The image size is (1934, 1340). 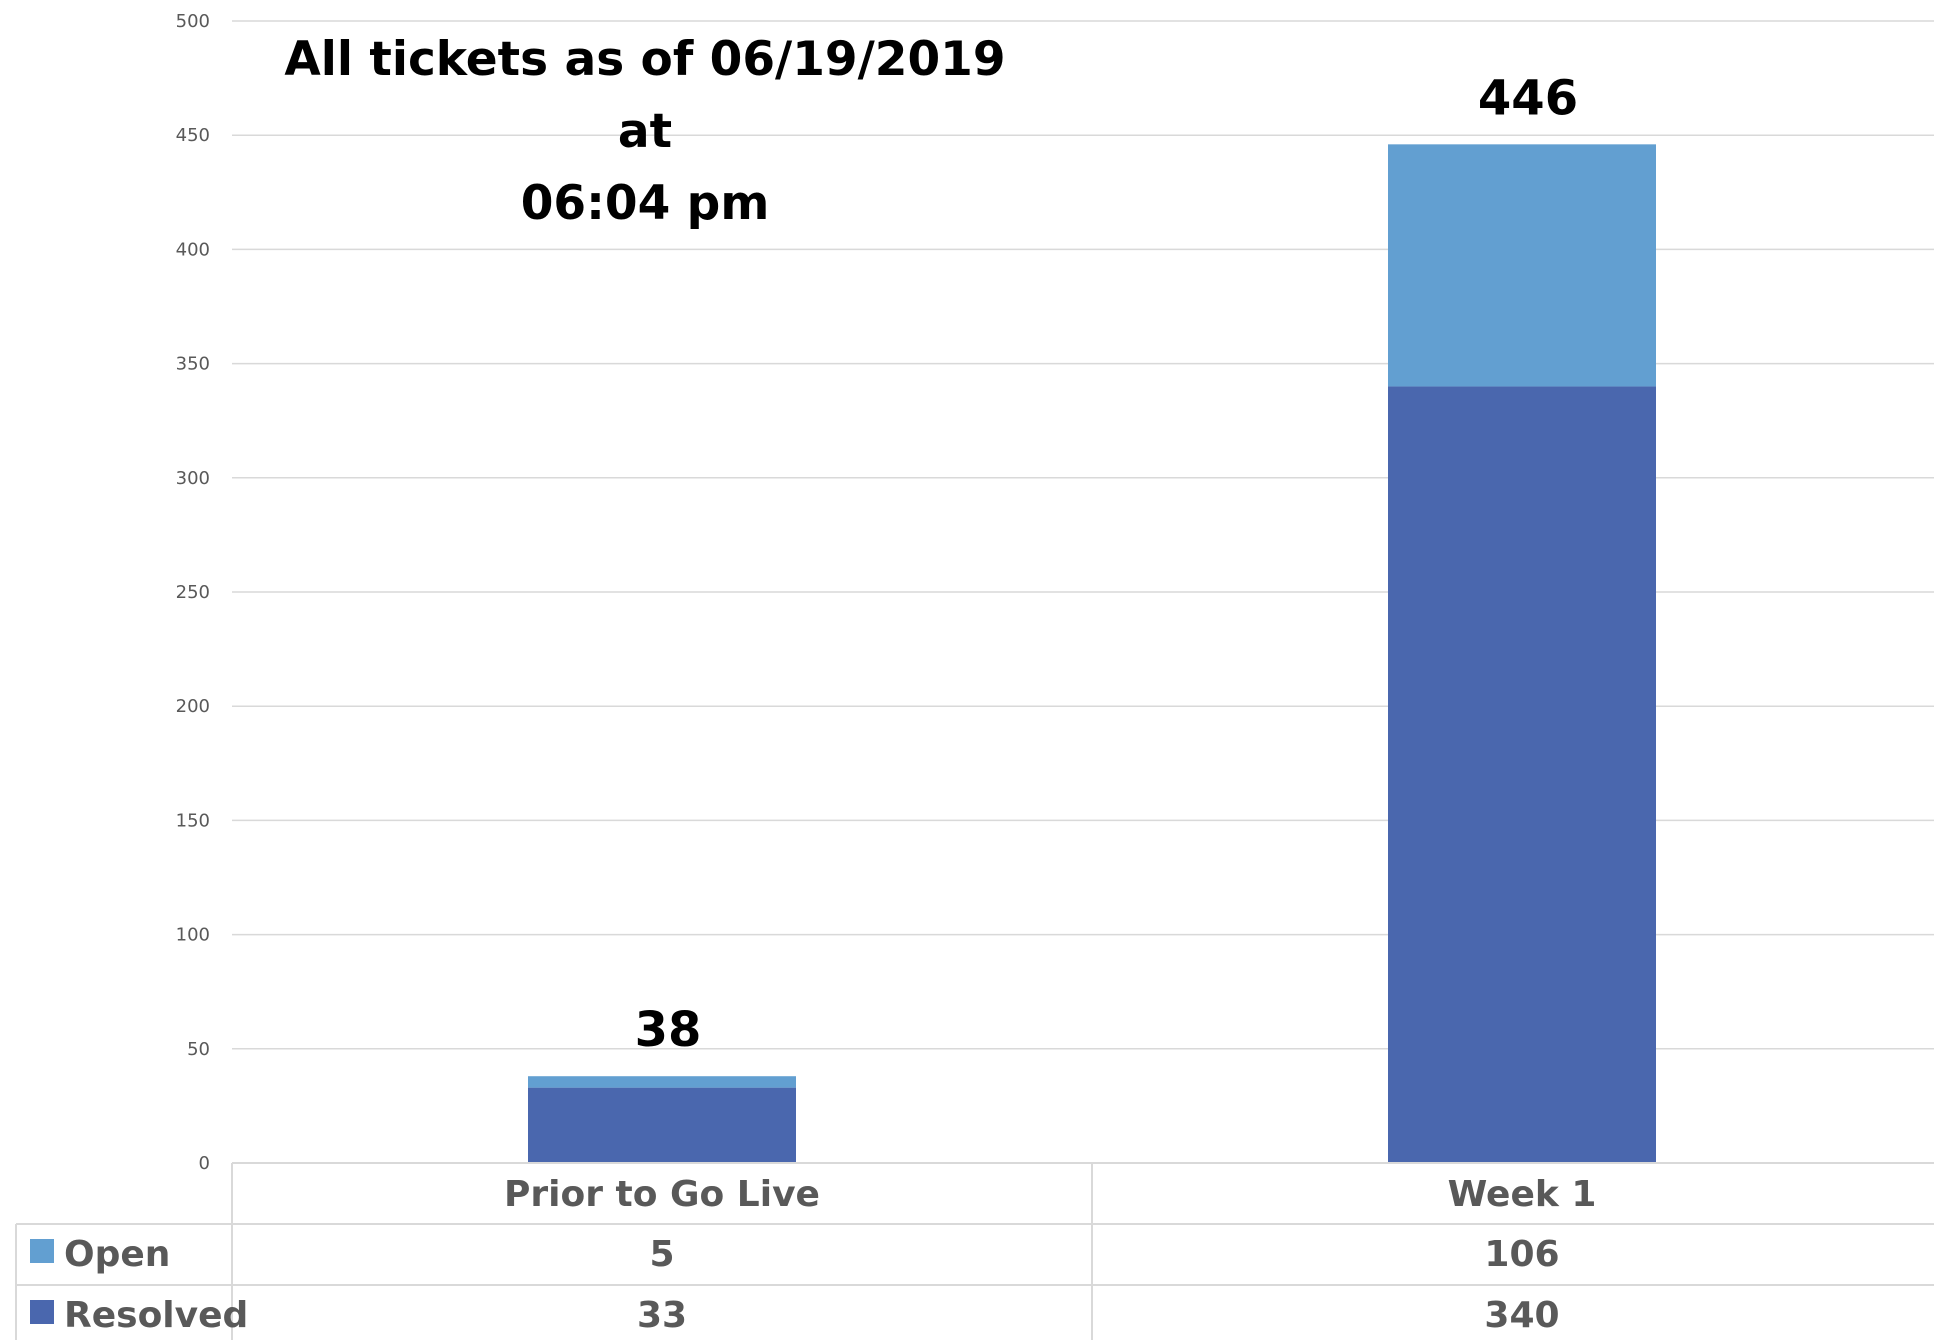 I want to click on y-tick-label-250: 250, so click(x=193, y=592).